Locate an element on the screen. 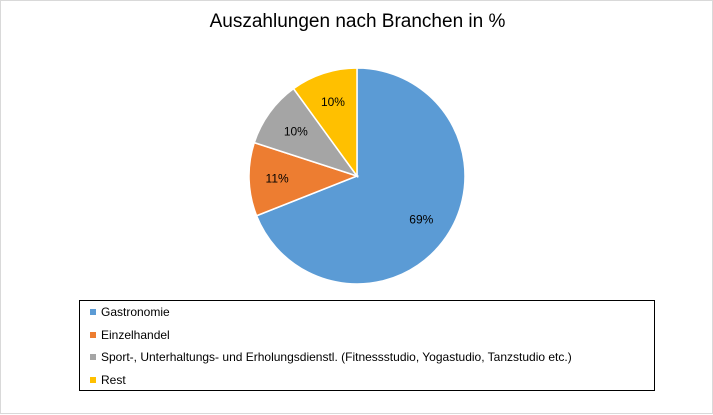  legend-item-0: Gastronomie is located at coordinates (130, 312).